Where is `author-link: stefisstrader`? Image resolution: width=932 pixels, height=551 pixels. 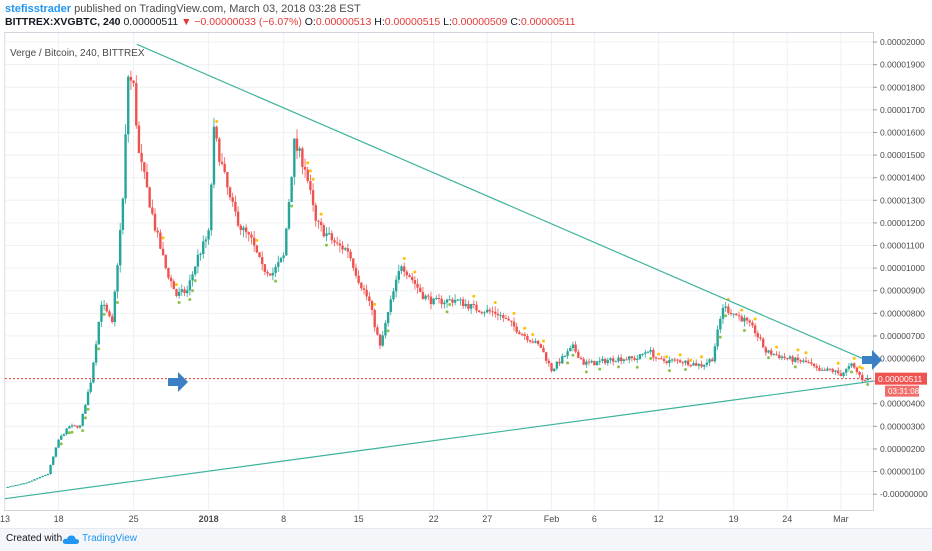
author-link: stefisstrader is located at coordinates (38, 9).